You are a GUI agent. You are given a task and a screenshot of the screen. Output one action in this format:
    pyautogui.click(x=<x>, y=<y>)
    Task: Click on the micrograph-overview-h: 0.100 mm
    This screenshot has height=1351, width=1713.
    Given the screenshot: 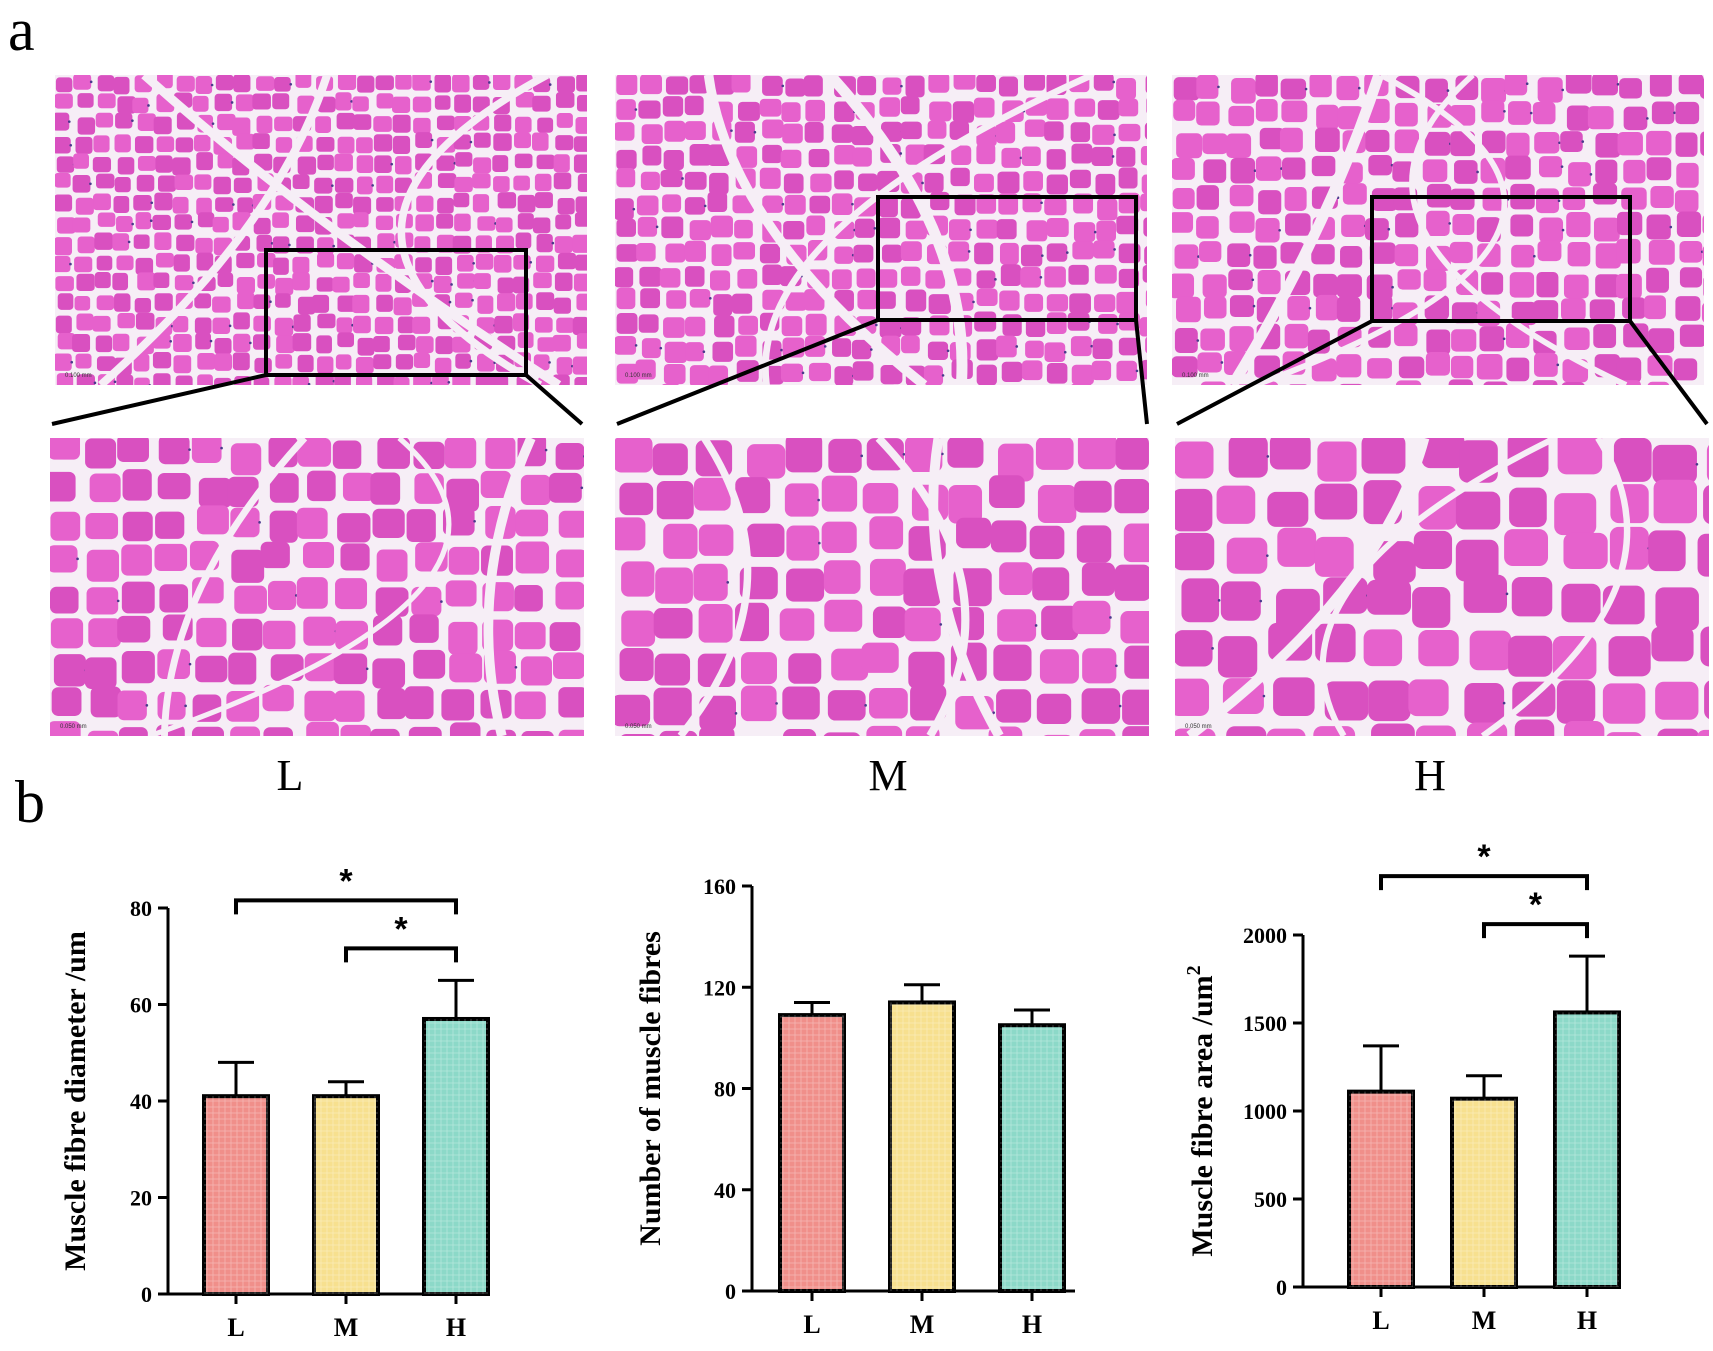 What is the action you would take?
    pyautogui.click(x=1438, y=230)
    